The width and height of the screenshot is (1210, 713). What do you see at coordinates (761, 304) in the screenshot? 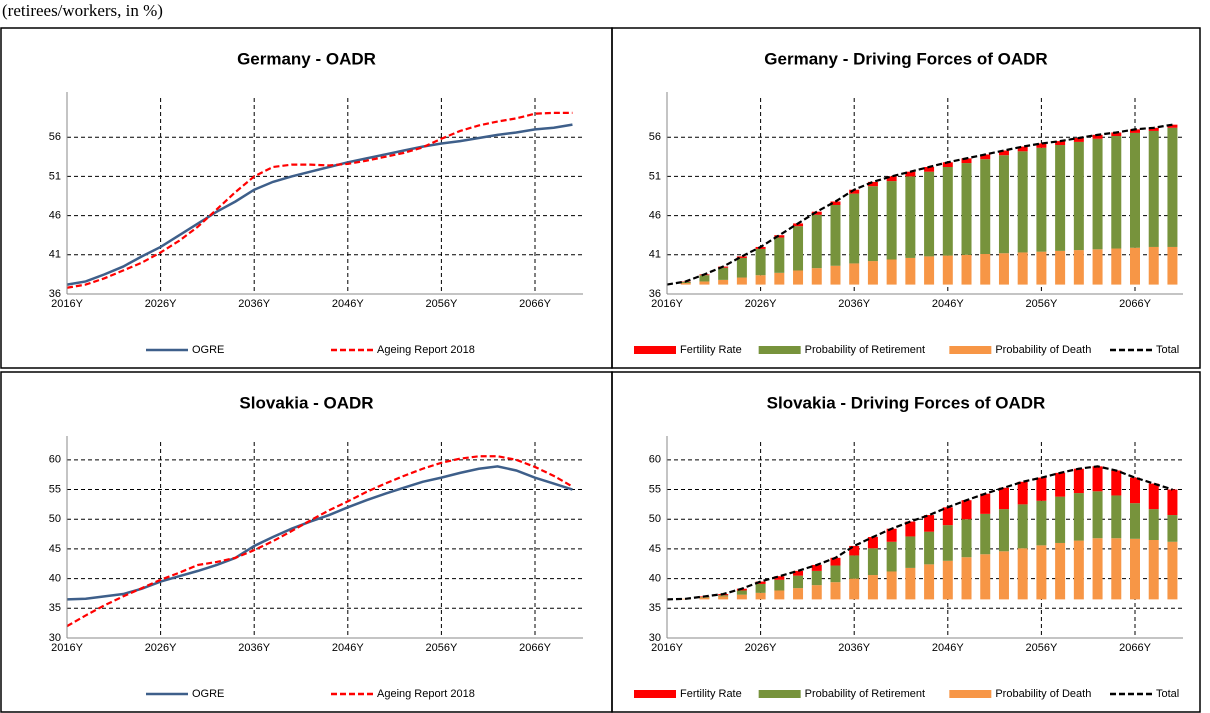
I see `x-tick-label: 2026Y` at bounding box center [761, 304].